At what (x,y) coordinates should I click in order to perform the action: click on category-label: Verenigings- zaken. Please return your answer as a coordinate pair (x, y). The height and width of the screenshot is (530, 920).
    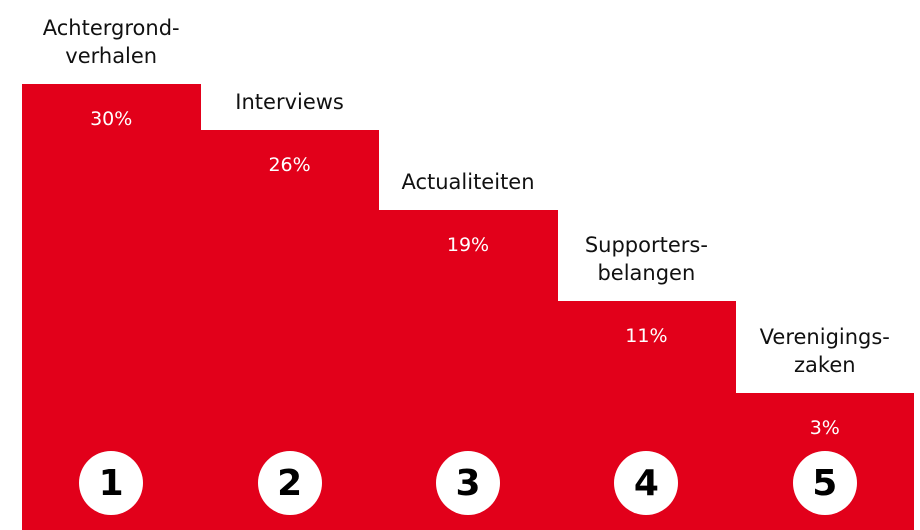
    Looking at the image, I should click on (824, 350).